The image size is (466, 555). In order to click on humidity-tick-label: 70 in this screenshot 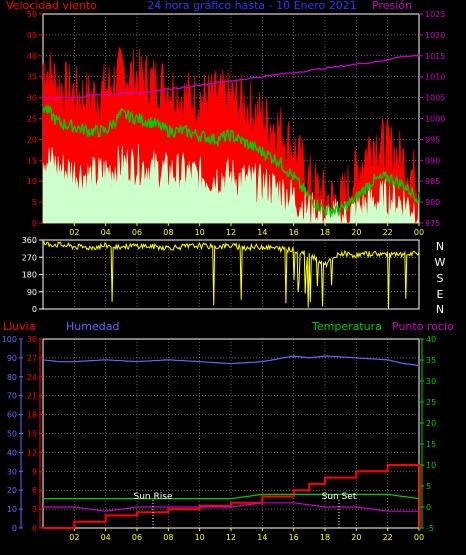, I will do `click(12, 396)`.